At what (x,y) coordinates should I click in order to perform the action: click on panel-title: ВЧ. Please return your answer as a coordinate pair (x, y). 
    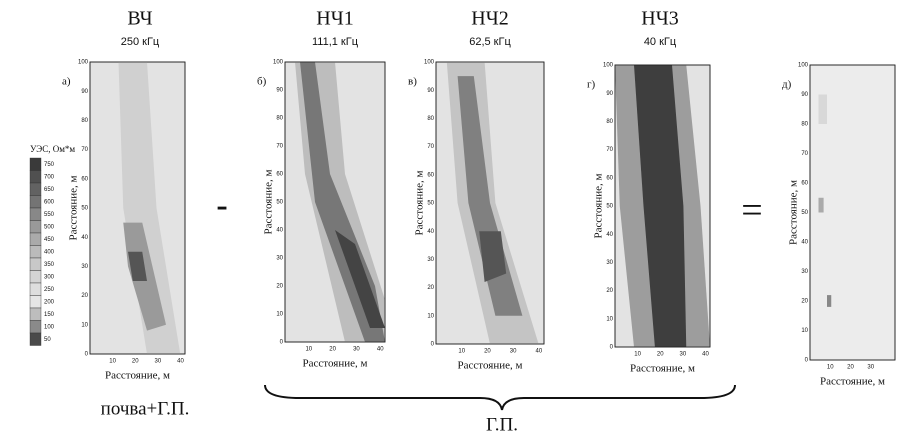
    Looking at the image, I should click on (139, 19).